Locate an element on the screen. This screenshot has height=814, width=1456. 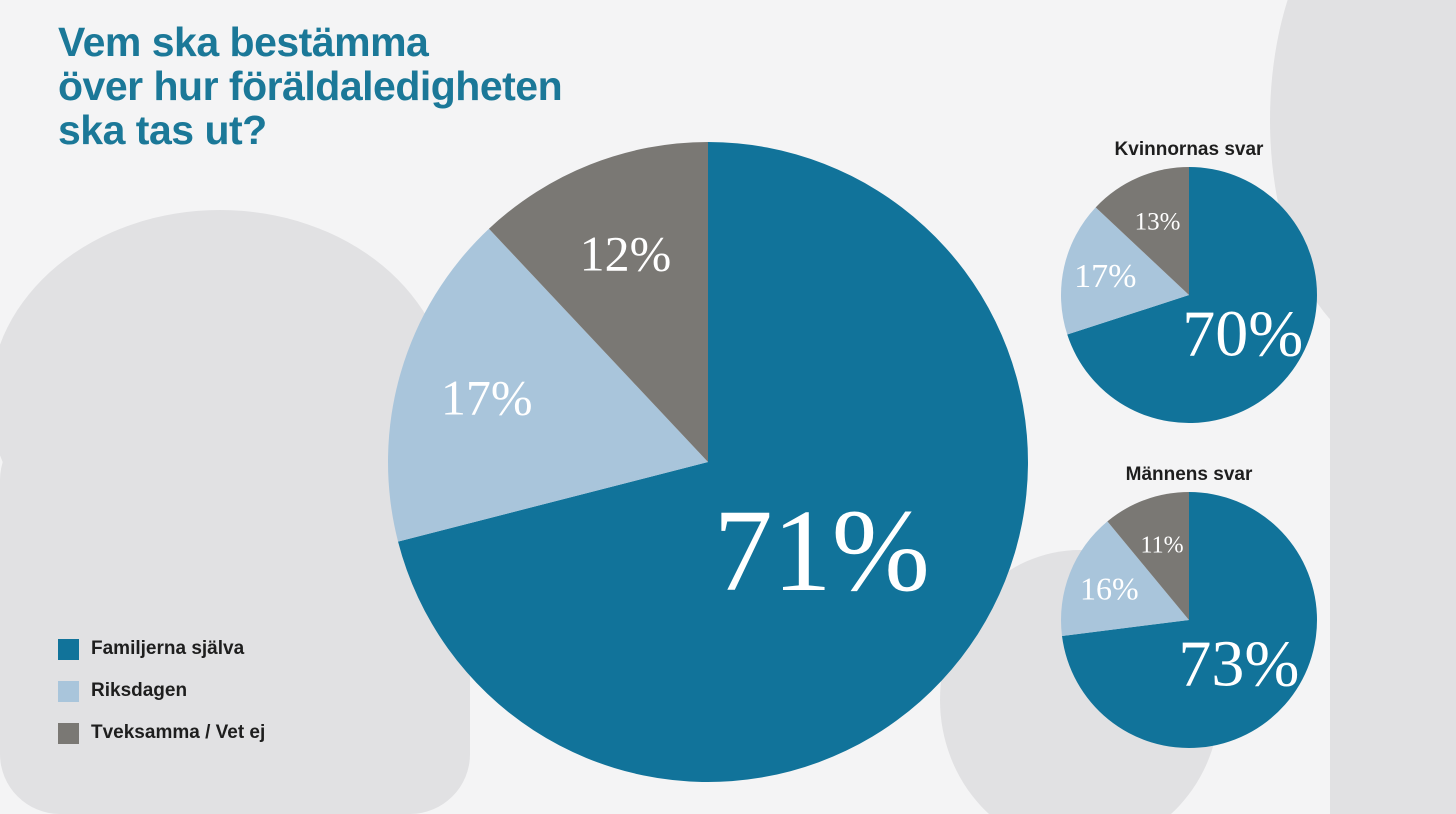
pie-subtitle: Kvinnornas svar is located at coordinates (1189, 149).